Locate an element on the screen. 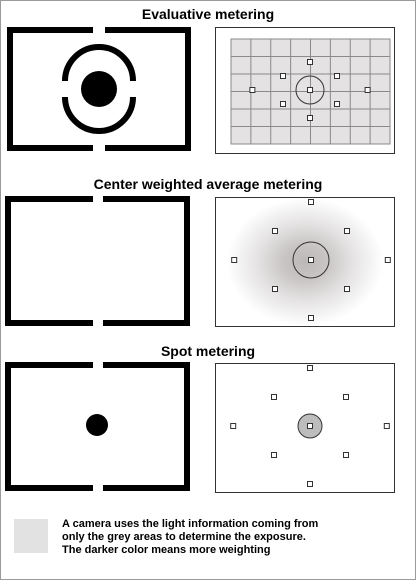 The height and width of the screenshot is (580, 416). section-title-center-weighted: Center weighted average metering is located at coordinates (208, 184).